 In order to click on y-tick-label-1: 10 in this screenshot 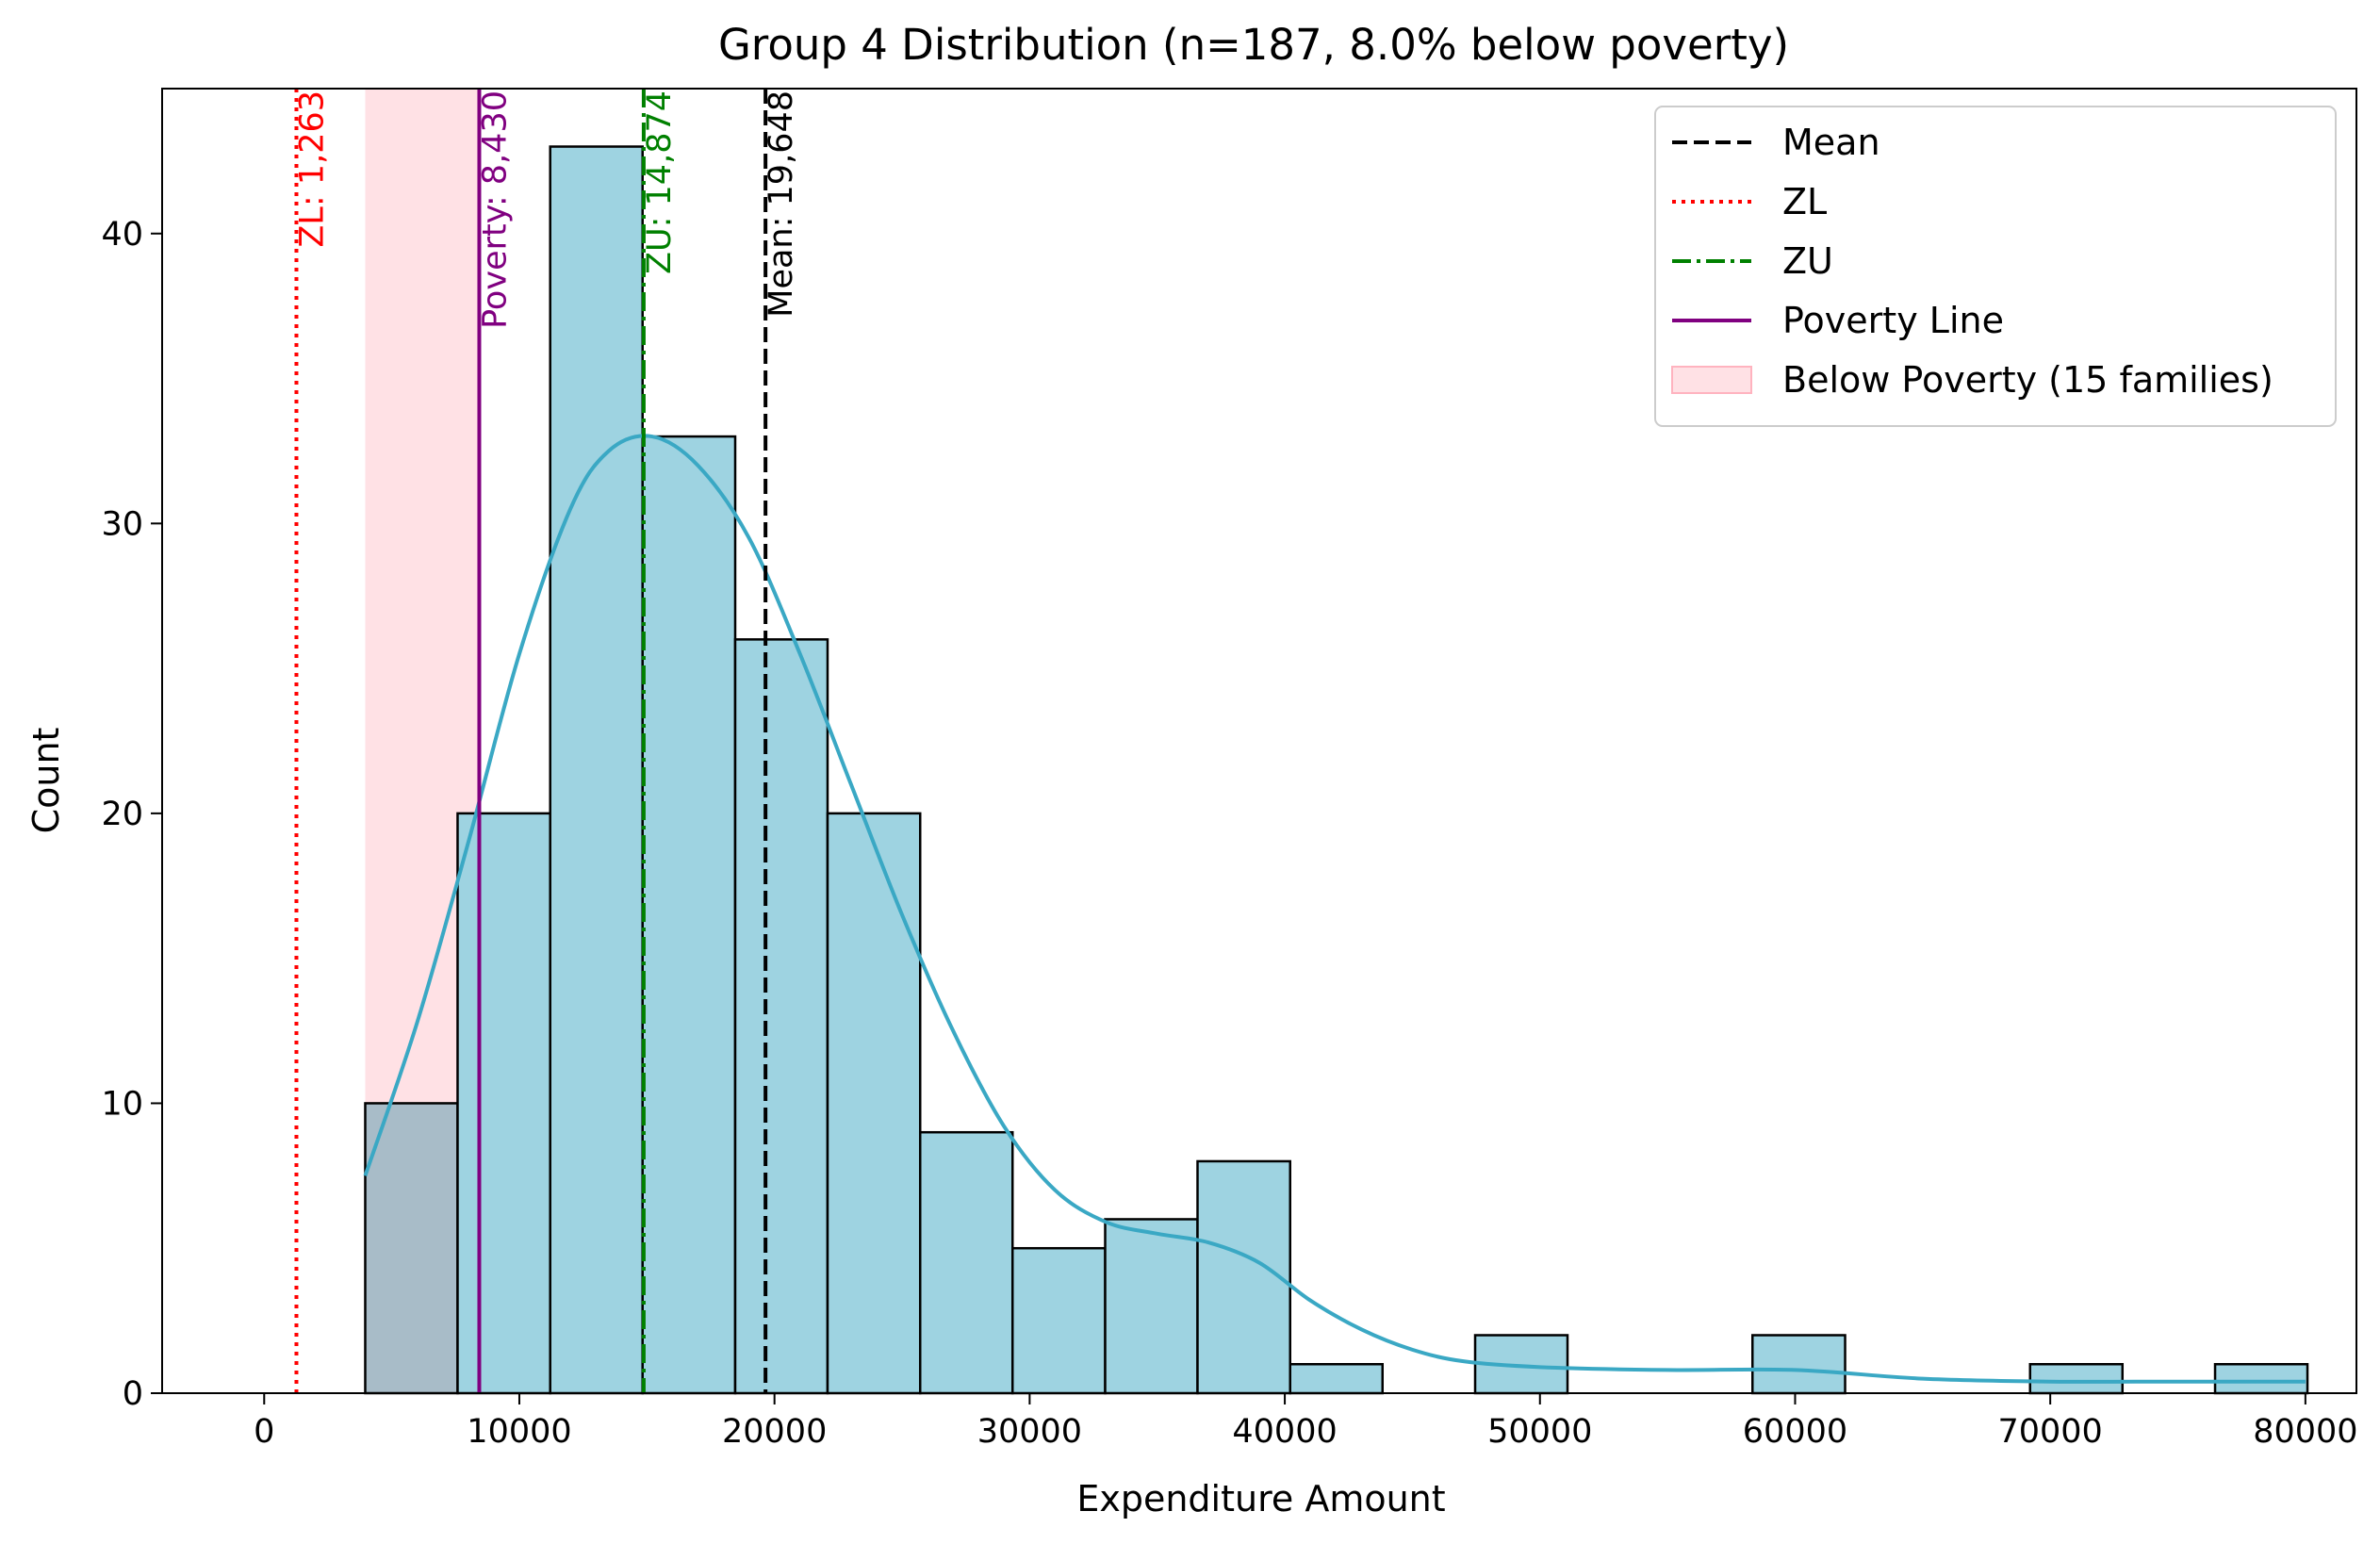, I will do `click(122, 1104)`.